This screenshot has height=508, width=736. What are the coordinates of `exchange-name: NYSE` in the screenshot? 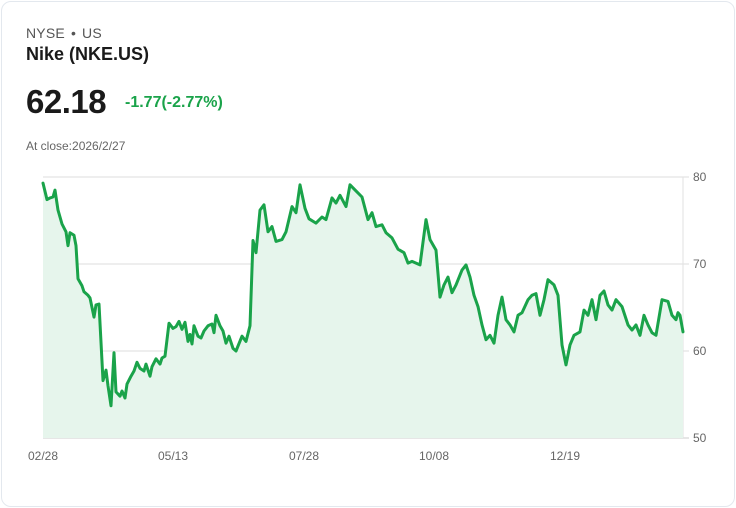 It's located at (45, 33).